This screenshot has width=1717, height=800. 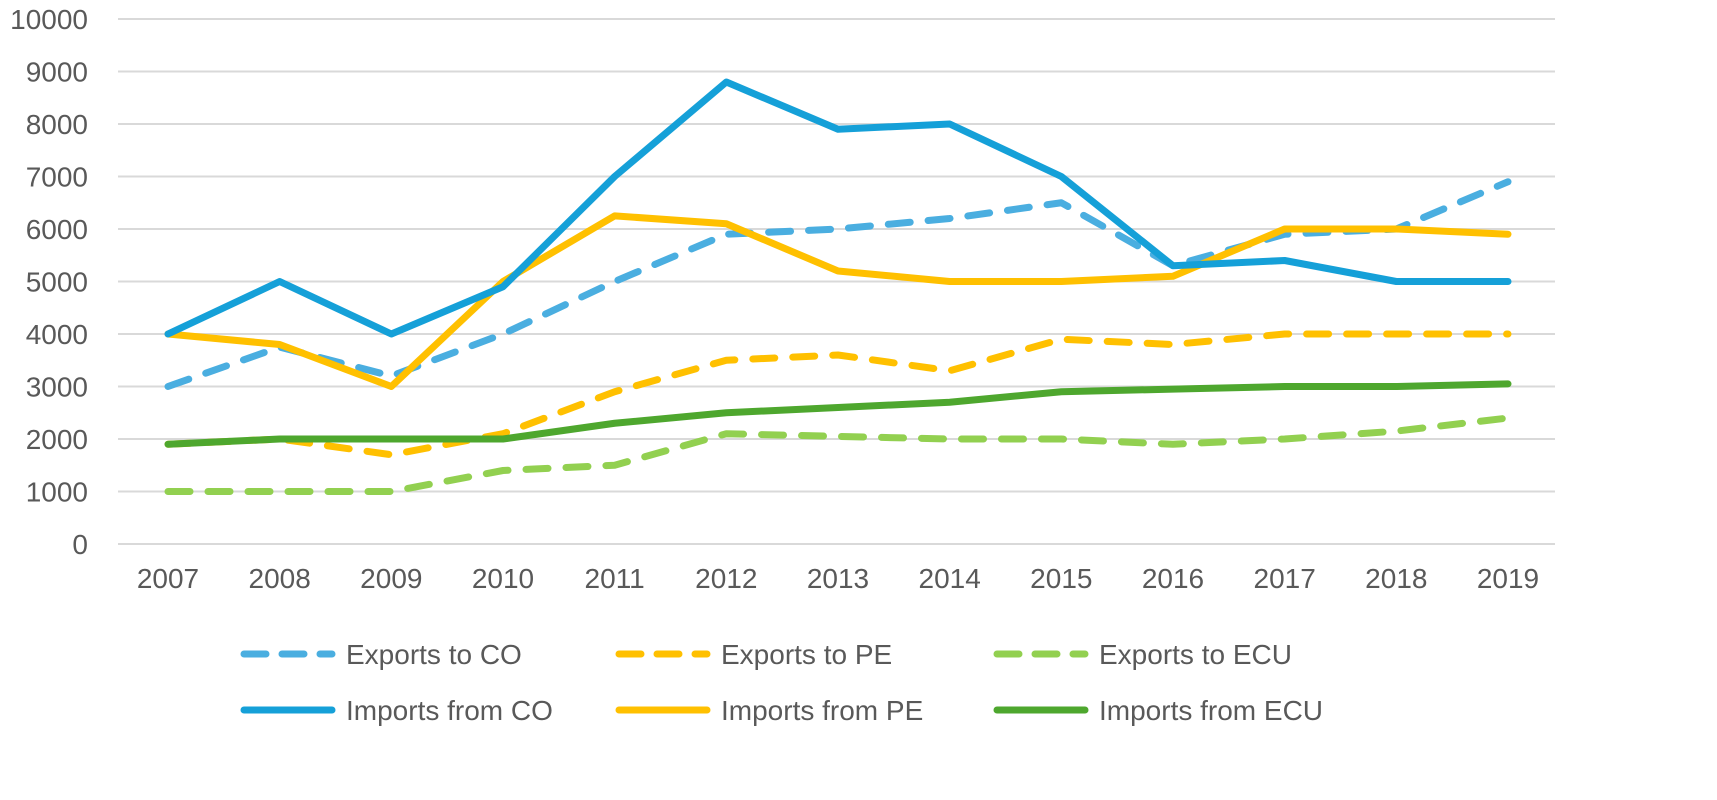 I want to click on legend-label: Imports from ECU, so click(x=1211, y=710).